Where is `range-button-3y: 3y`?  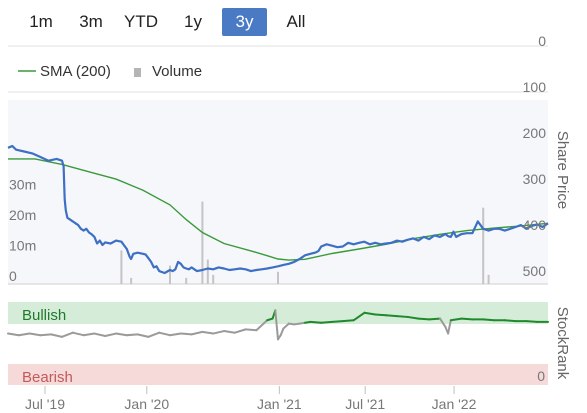 range-button-3y: 3y is located at coordinates (244, 22).